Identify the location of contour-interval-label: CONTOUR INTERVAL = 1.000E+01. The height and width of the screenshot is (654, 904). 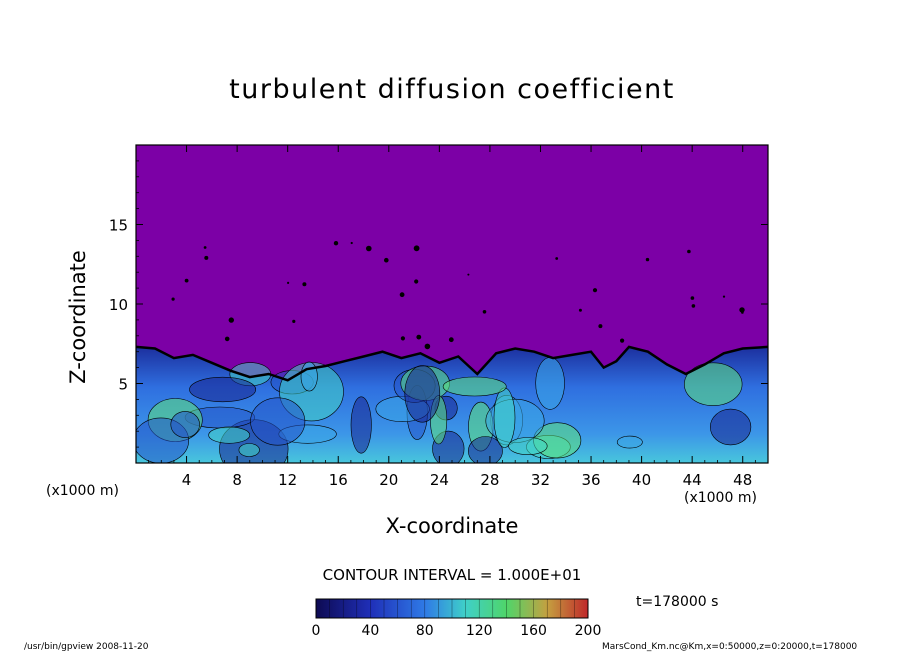
(452, 575).